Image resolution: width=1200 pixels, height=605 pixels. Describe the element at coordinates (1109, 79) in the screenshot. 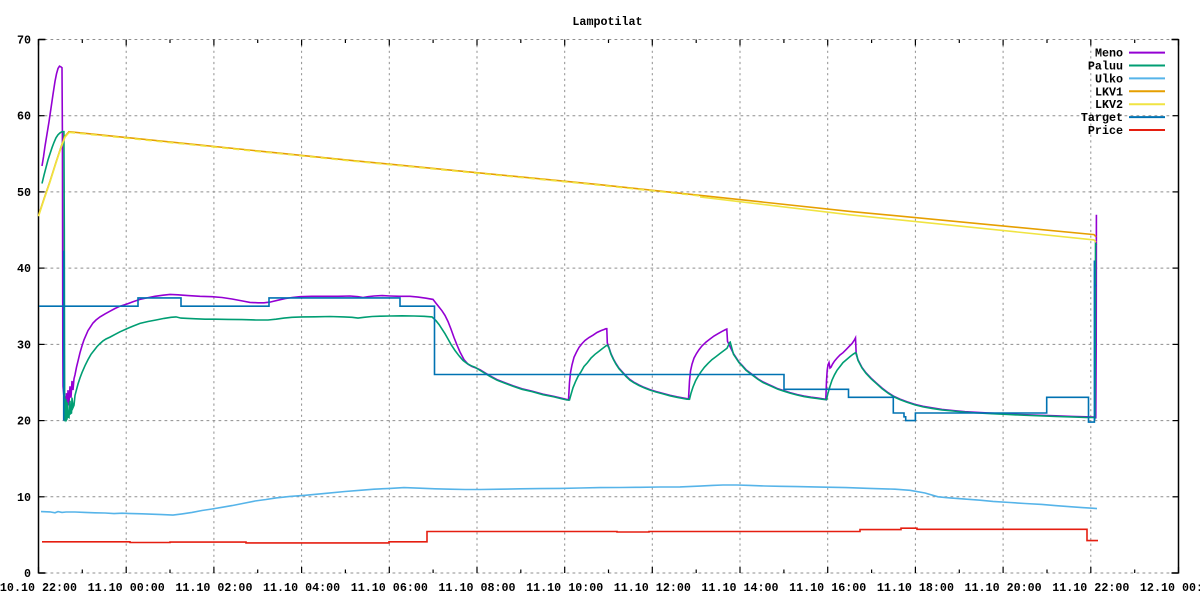

I see `svg-text: Ulko` at that location.